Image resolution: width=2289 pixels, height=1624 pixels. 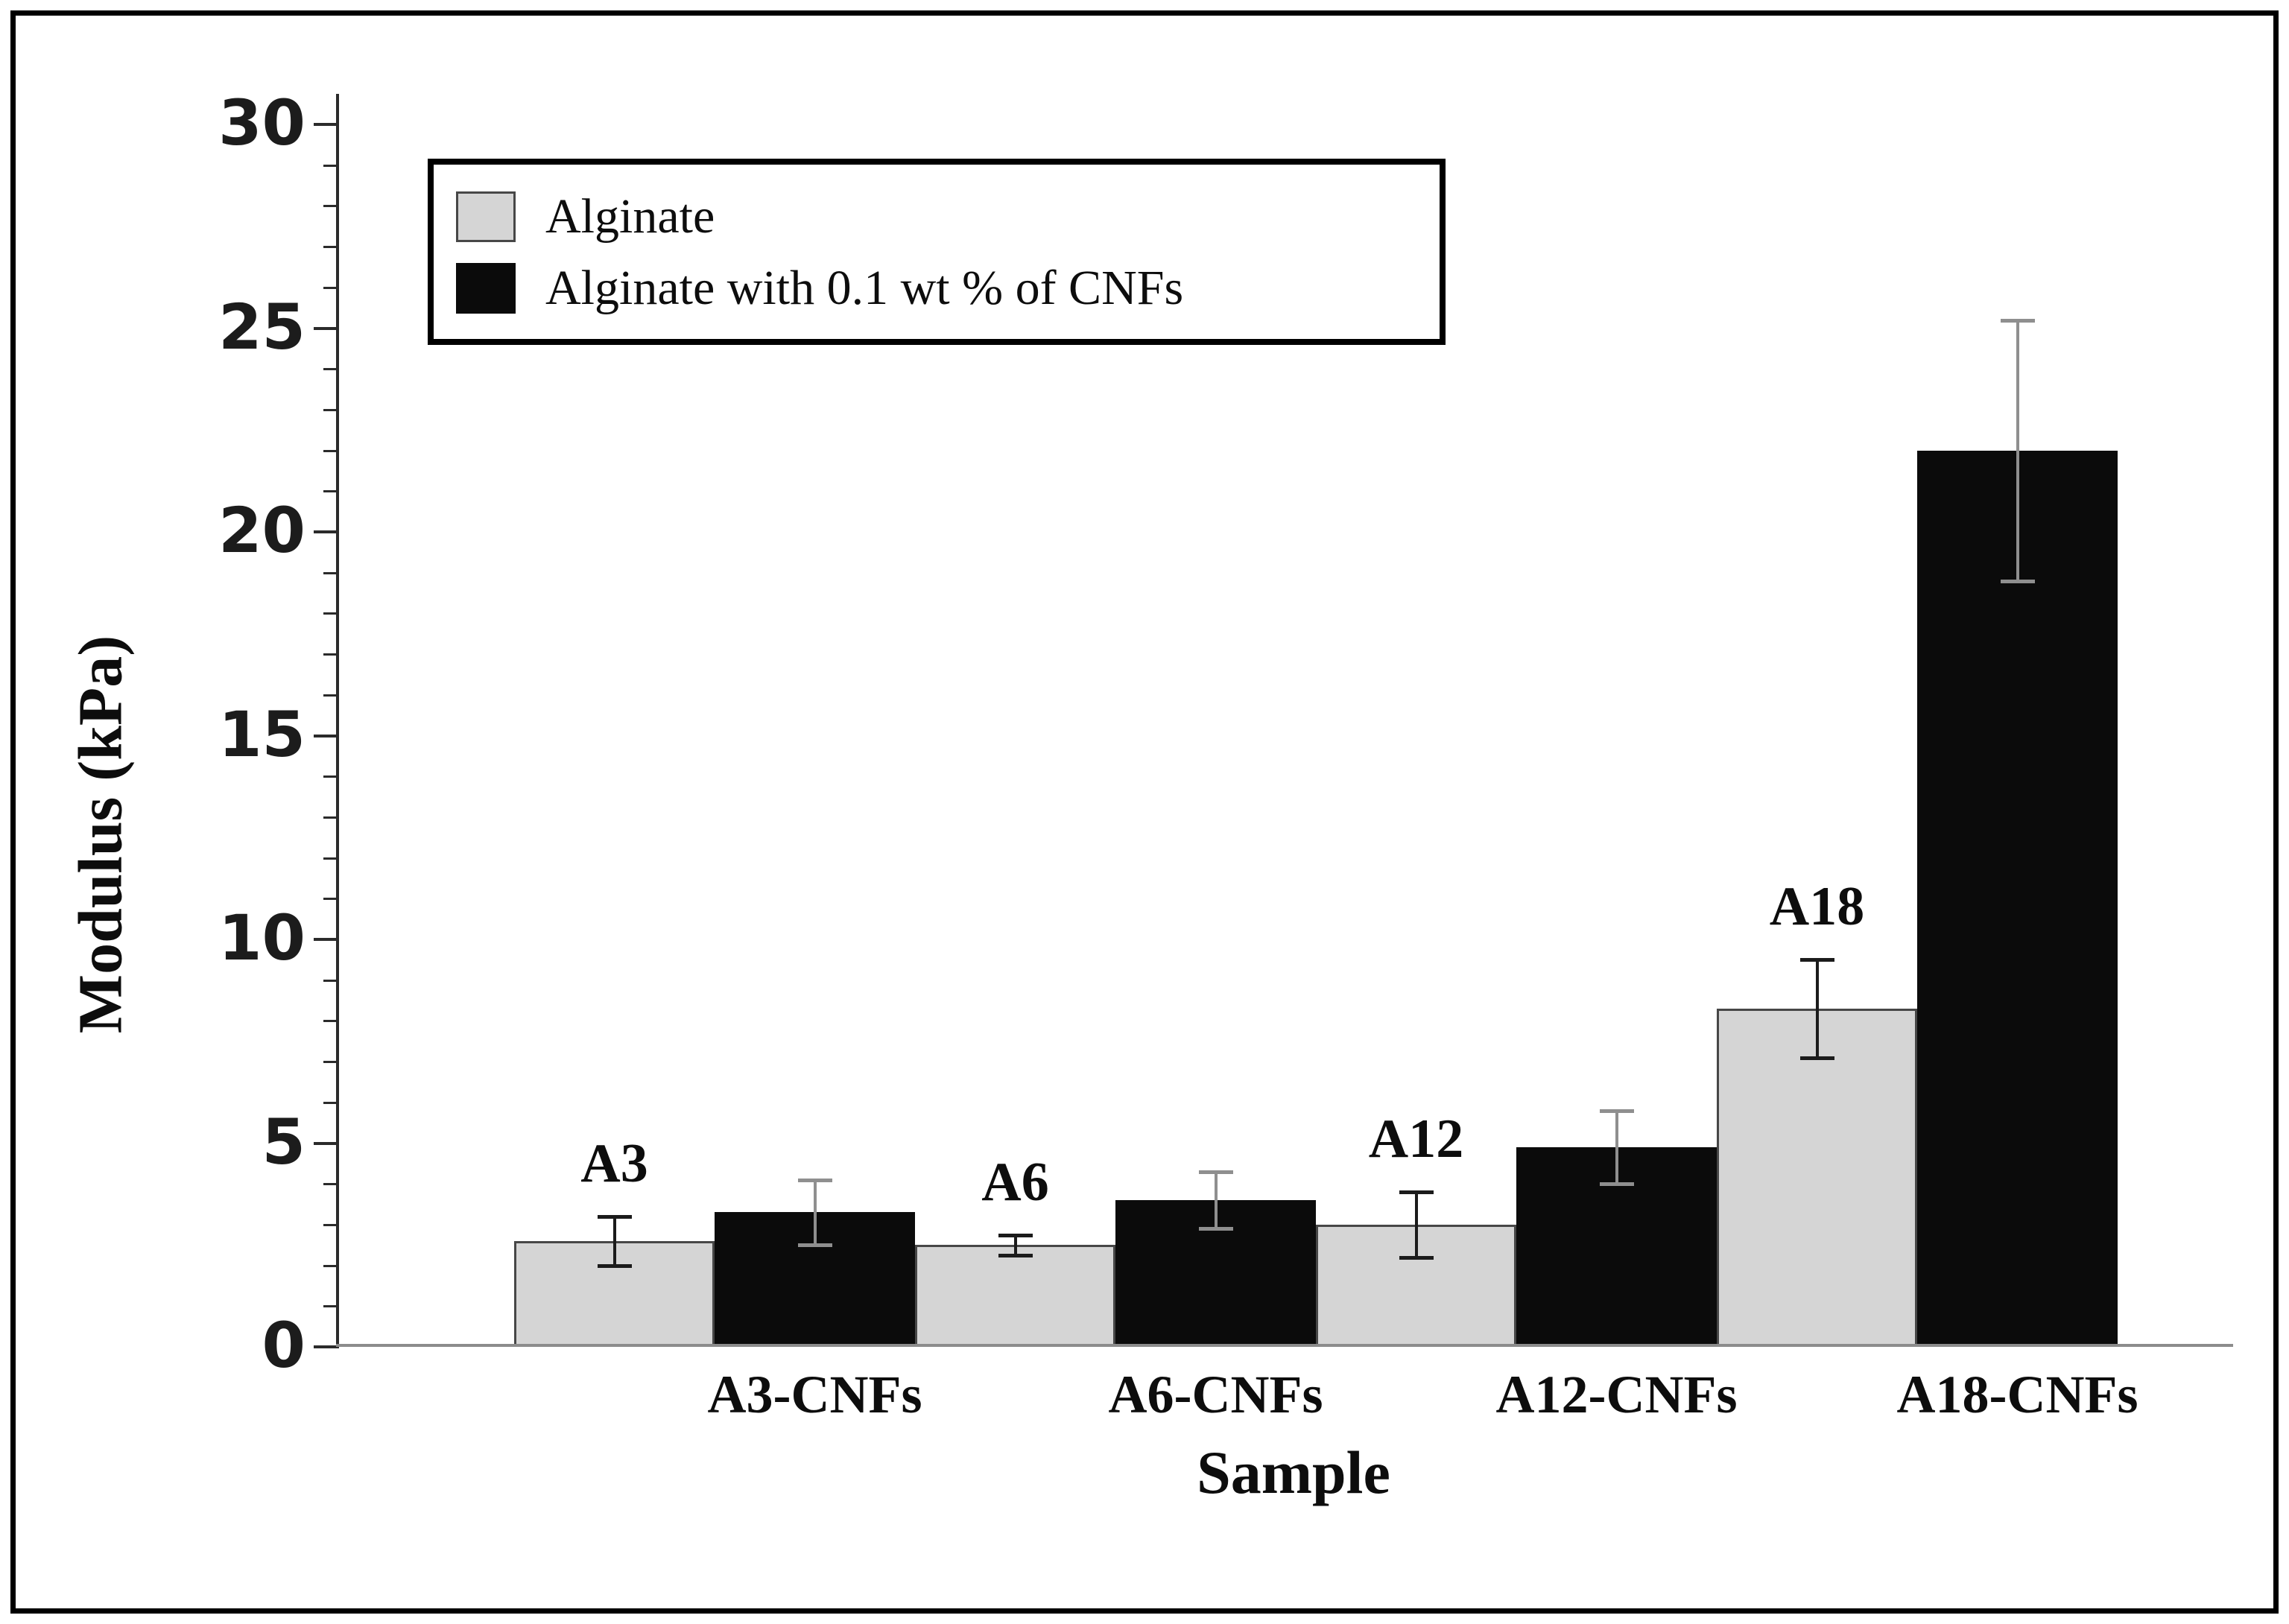 I want to click on bar-alginate-a6, so click(x=1015, y=1296).